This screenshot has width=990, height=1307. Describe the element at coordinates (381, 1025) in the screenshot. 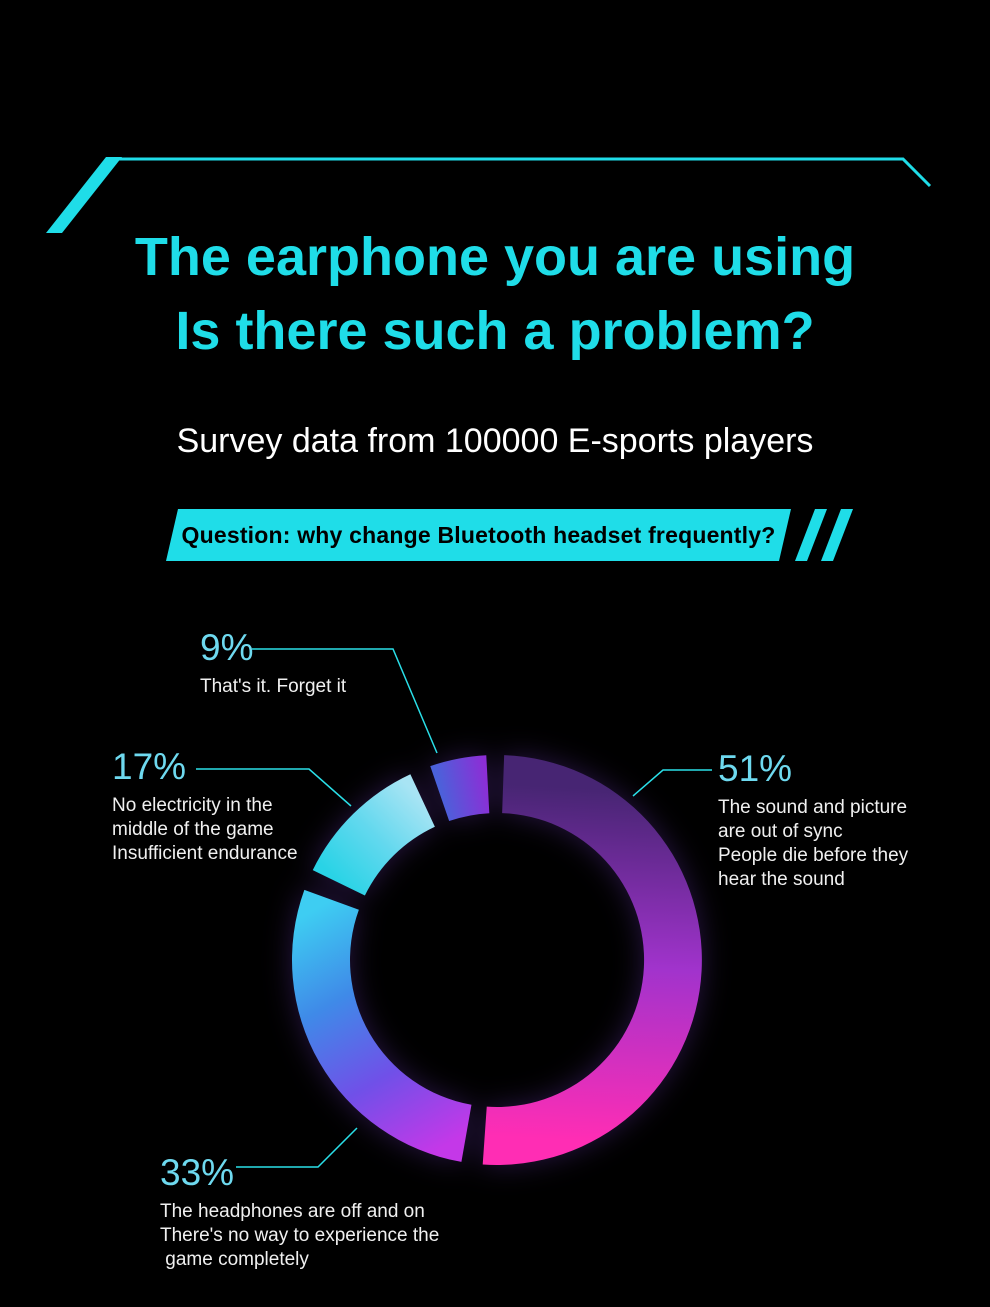

I see `donut-segment-33pct` at that location.